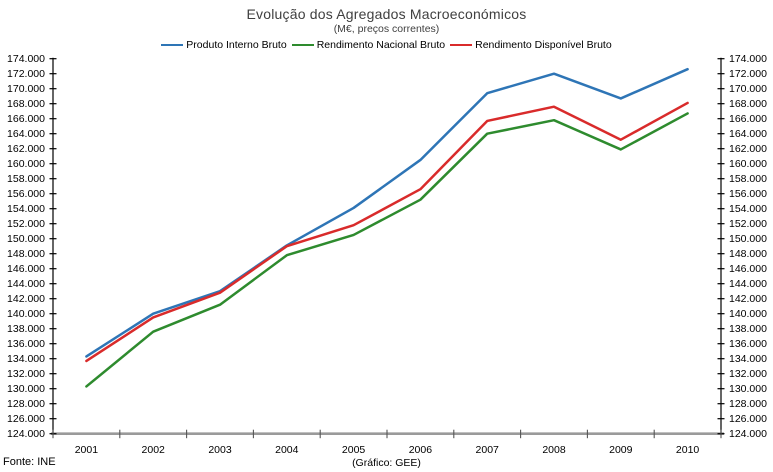 The image size is (773, 472). I want to click on chart-subtitle: (M€, preços correntes), so click(386, 29).